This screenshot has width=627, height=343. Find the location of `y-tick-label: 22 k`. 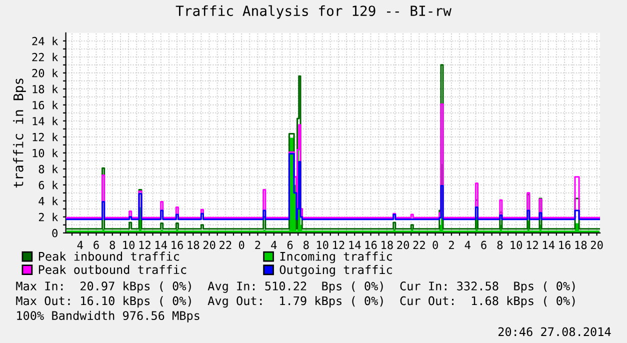

y-tick-label: 22 k is located at coordinates (45, 57).